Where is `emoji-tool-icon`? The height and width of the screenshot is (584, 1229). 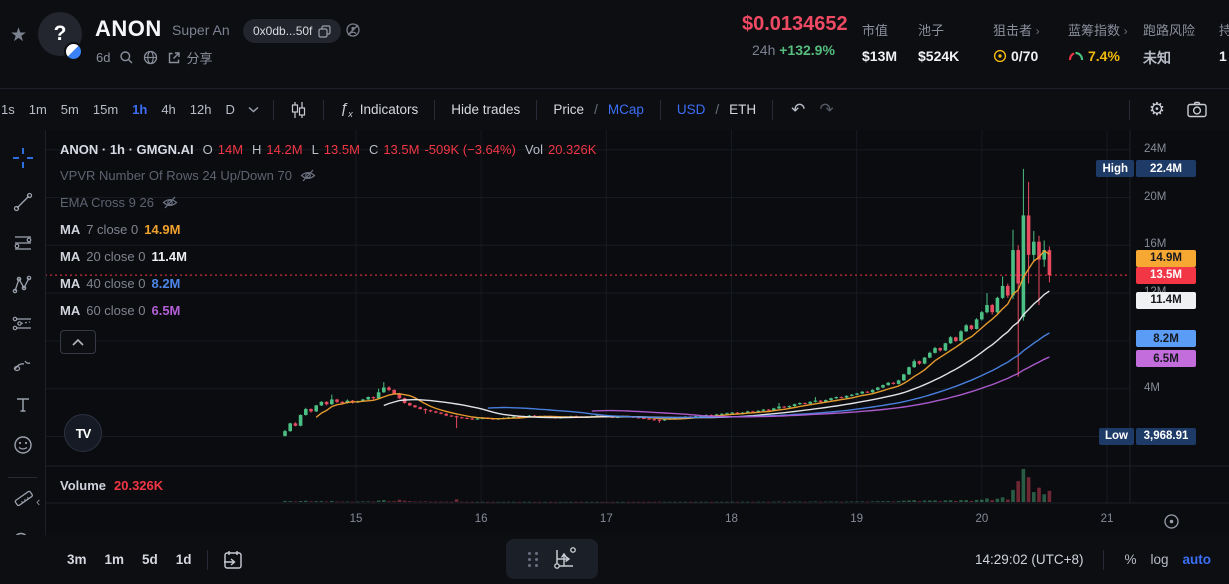 emoji-tool-icon is located at coordinates (22, 445).